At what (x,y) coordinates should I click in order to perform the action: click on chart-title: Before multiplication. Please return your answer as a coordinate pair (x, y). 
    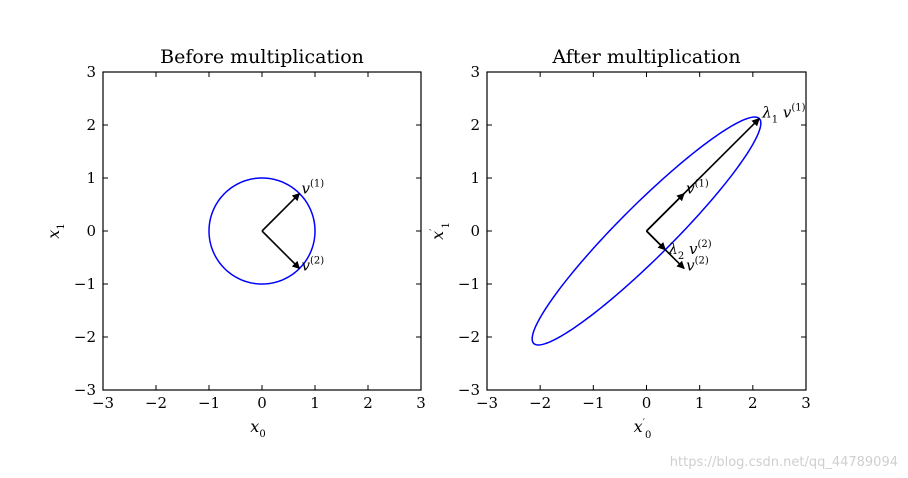
    Looking at the image, I should click on (262, 57).